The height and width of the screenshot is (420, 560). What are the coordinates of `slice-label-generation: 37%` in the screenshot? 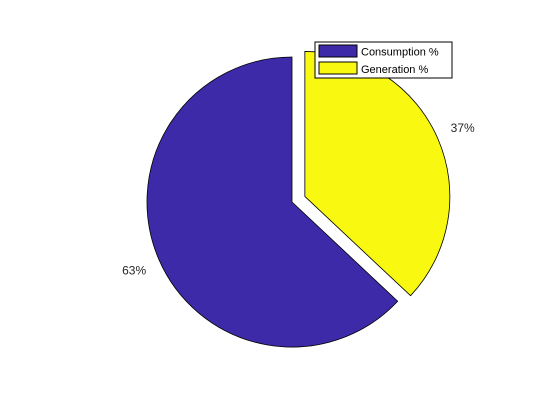 It's located at (463, 128).